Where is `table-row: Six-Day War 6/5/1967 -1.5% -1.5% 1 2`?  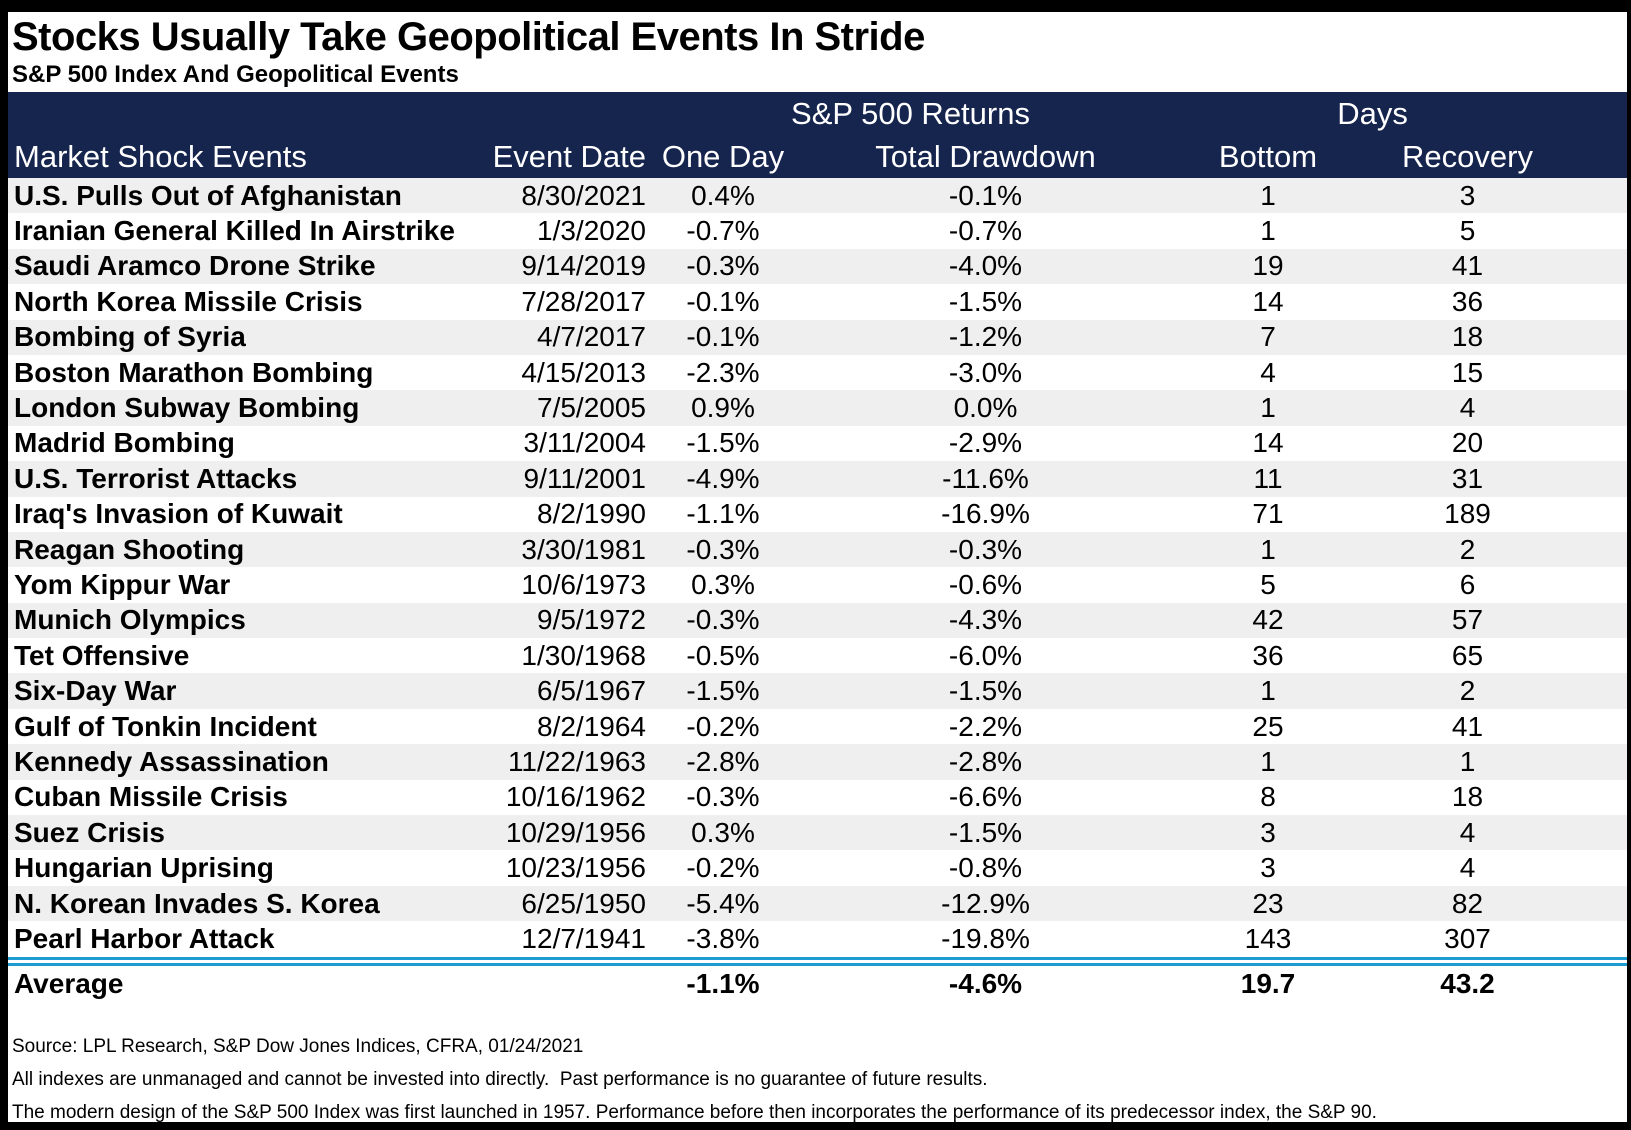 table-row: Six-Day War 6/5/1967 -1.5% -1.5% 1 2 is located at coordinates (817, 691).